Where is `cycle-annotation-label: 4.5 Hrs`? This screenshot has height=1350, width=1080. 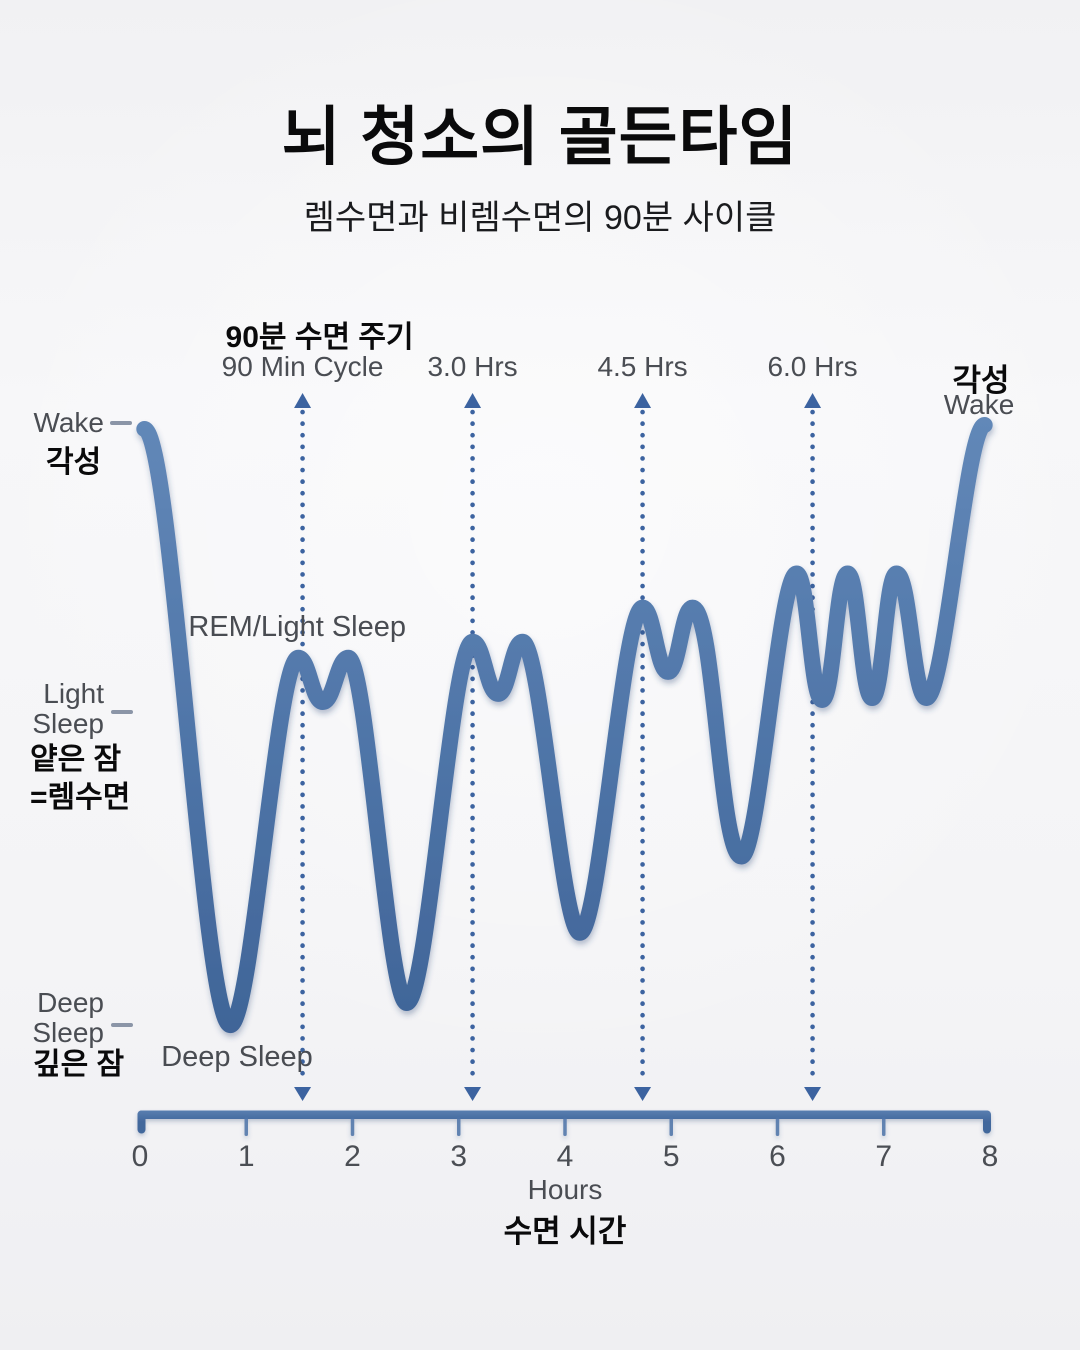 cycle-annotation-label: 4.5 Hrs is located at coordinates (642, 366).